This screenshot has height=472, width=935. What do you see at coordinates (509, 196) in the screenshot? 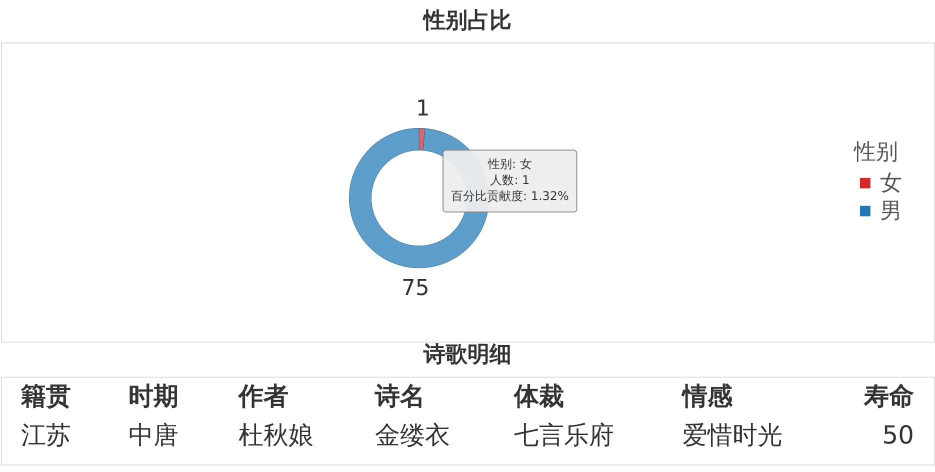
I see `text: 百分比贡献度: 1.32%` at bounding box center [509, 196].